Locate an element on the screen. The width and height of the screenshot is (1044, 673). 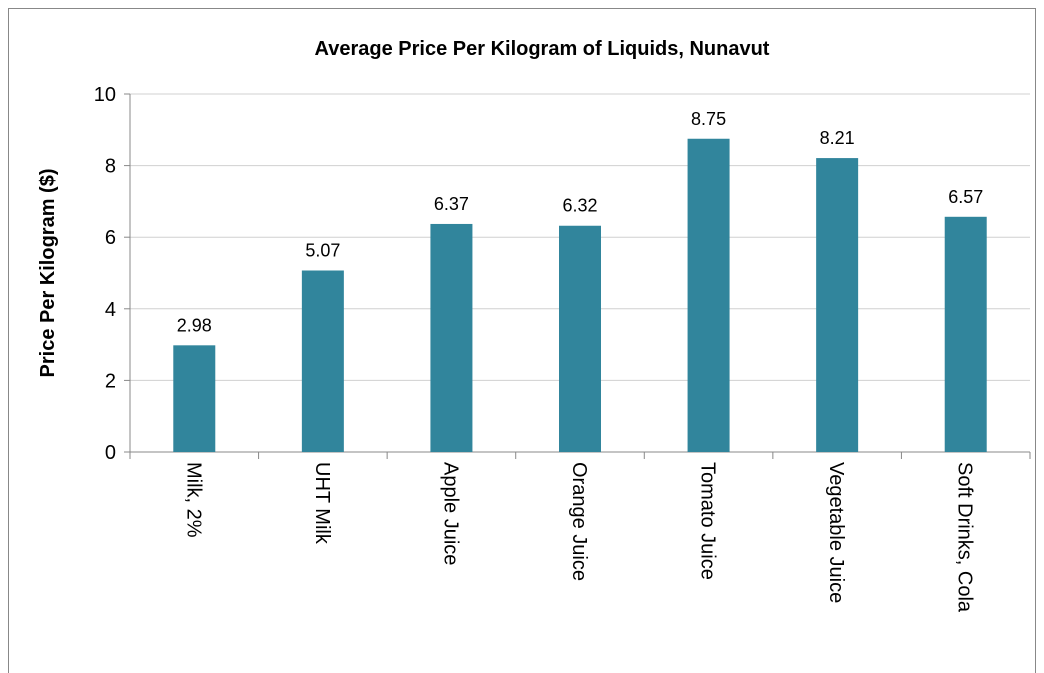
x-tick-label: Milk, 2% is located at coordinates (193, 500).